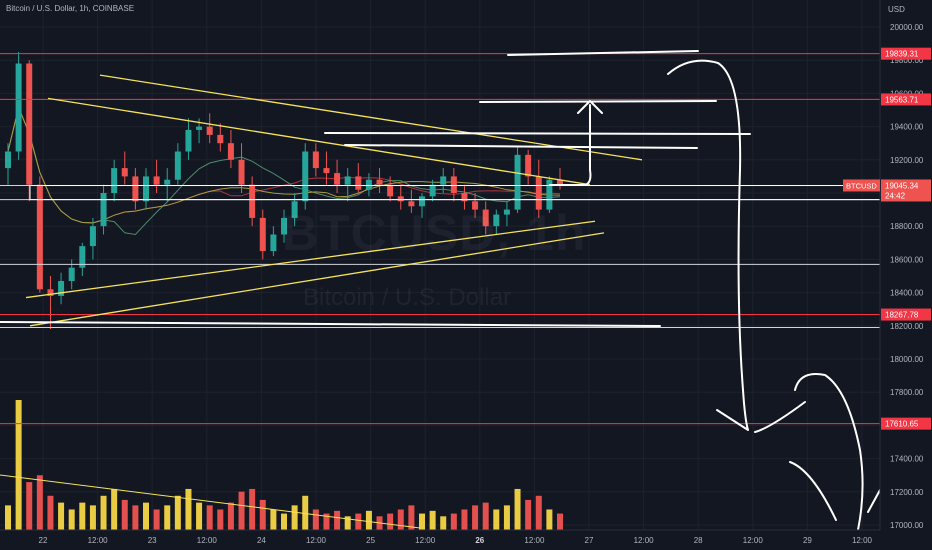 This screenshot has height=550, width=932. What do you see at coordinates (407, 297) in the screenshot?
I see `watermark-name: Bitcoin / U.S. Dollar` at bounding box center [407, 297].